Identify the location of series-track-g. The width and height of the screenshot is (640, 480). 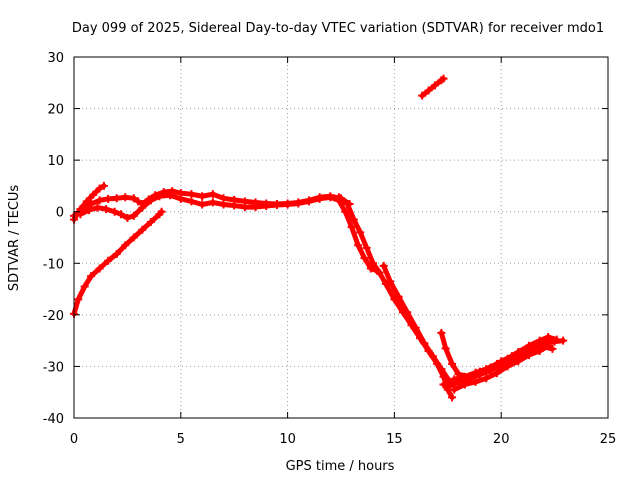
(500, 361).